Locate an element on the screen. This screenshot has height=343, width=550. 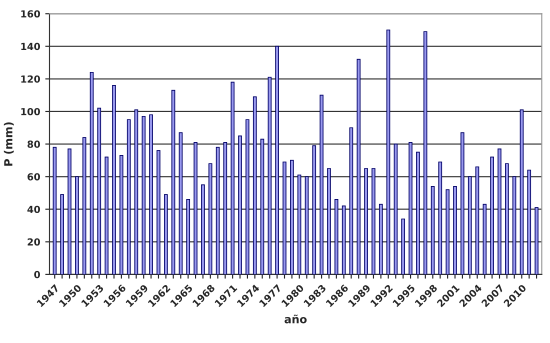
y-tick-label: 40 is located at coordinates (33, 210).